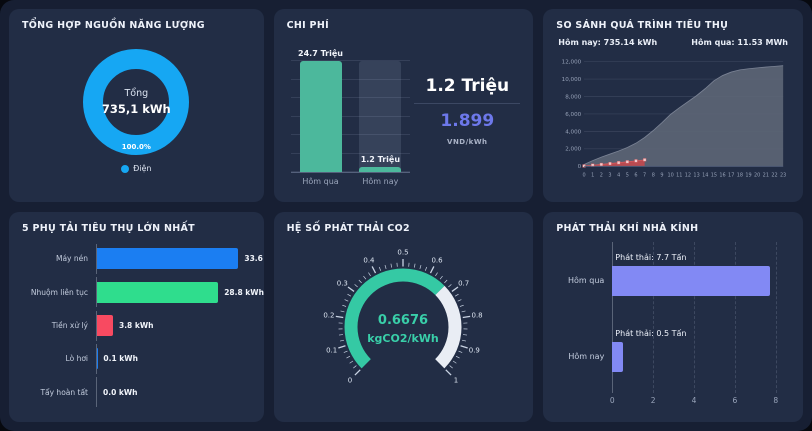 This screenshot has width=812, height=431. What do you see at coordinates (574, 97) in the screenshot?
I see `y-tick-label: 8,000` at bounding box center [574, 97].